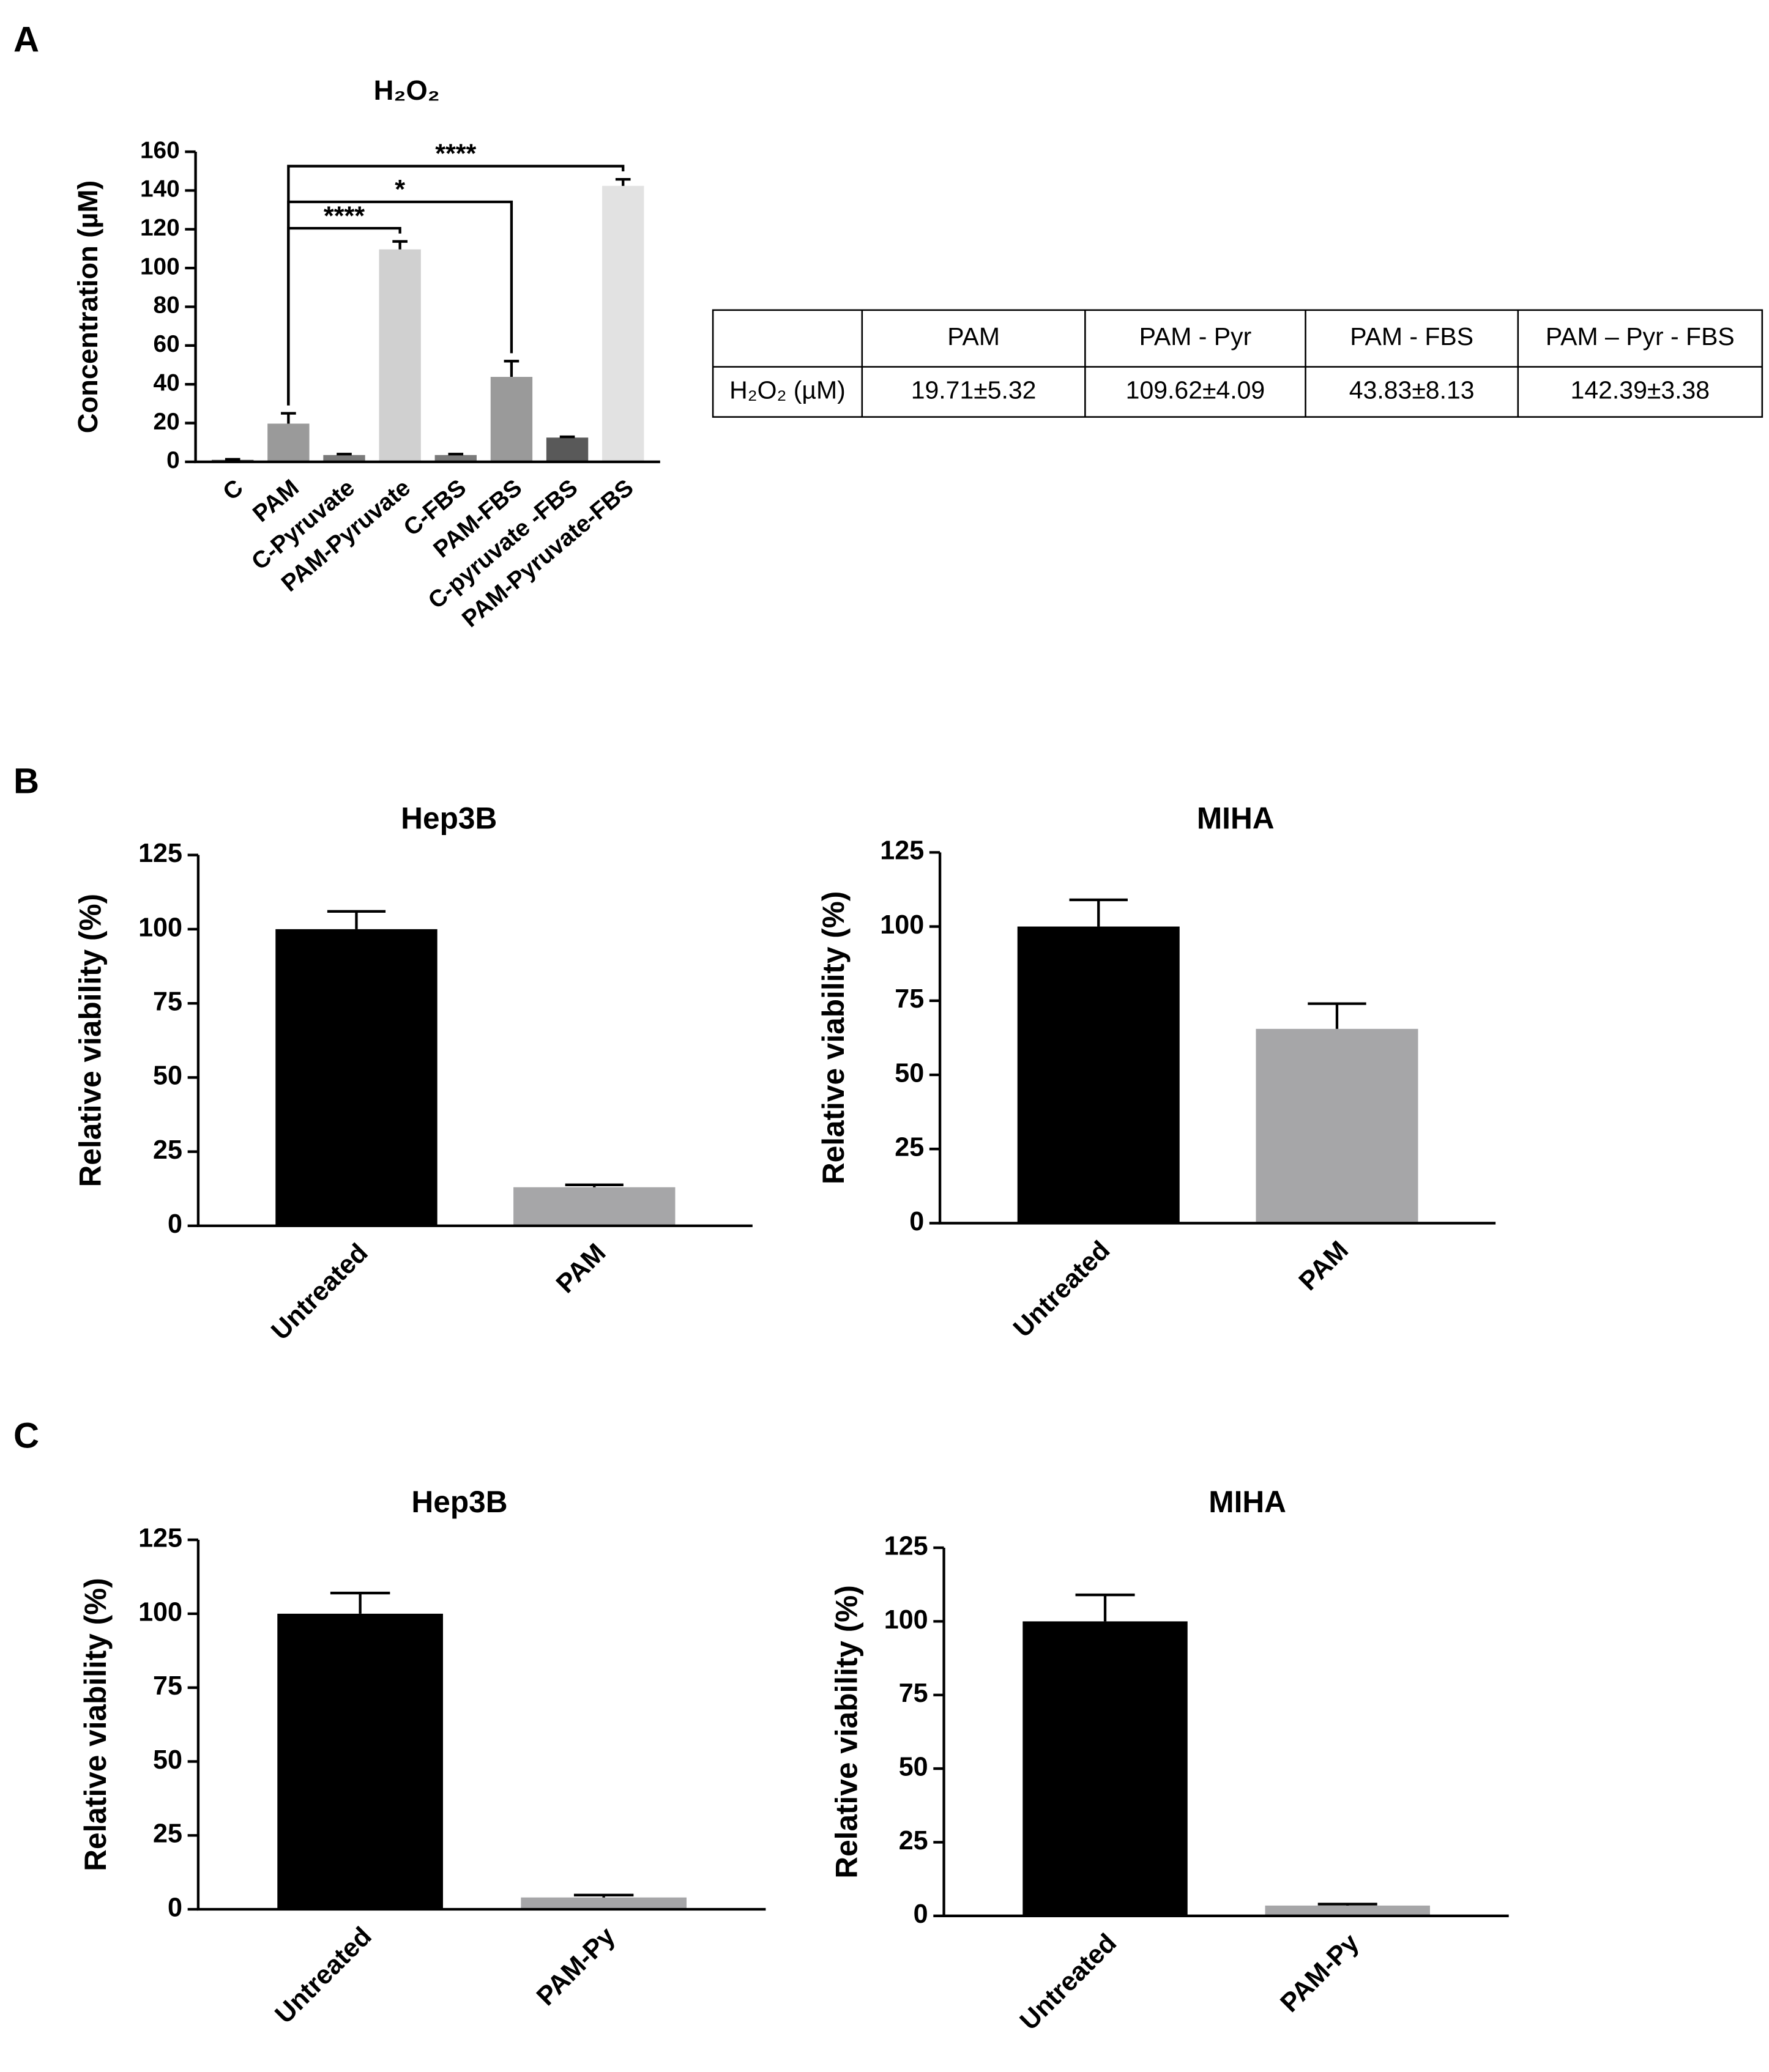 This screenshot has width=1769, height=2072. What do you see at coordinates (26, 40) in the screenshot?
I see `panel-label: A` at bounding box center [26, 40].